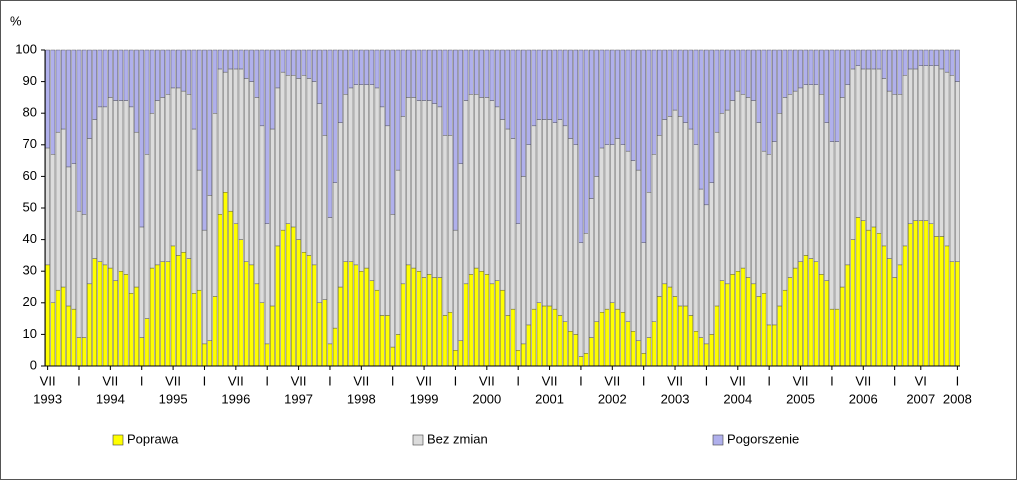 Image resolution: width=1017 pixels, height=480 pixels. I want to click on y-tick-label: 100, so click(26, 48).